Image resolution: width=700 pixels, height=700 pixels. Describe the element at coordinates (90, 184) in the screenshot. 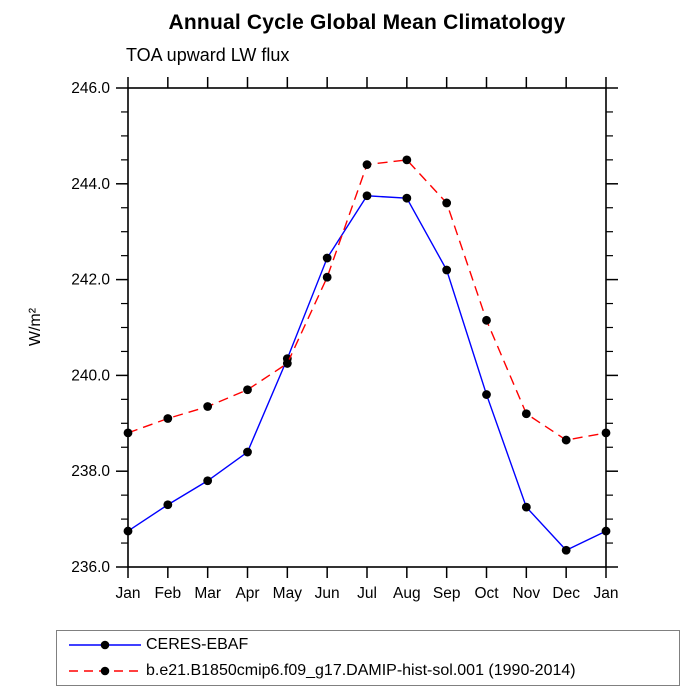

I see `y-tick-label: 244.0` at that location.